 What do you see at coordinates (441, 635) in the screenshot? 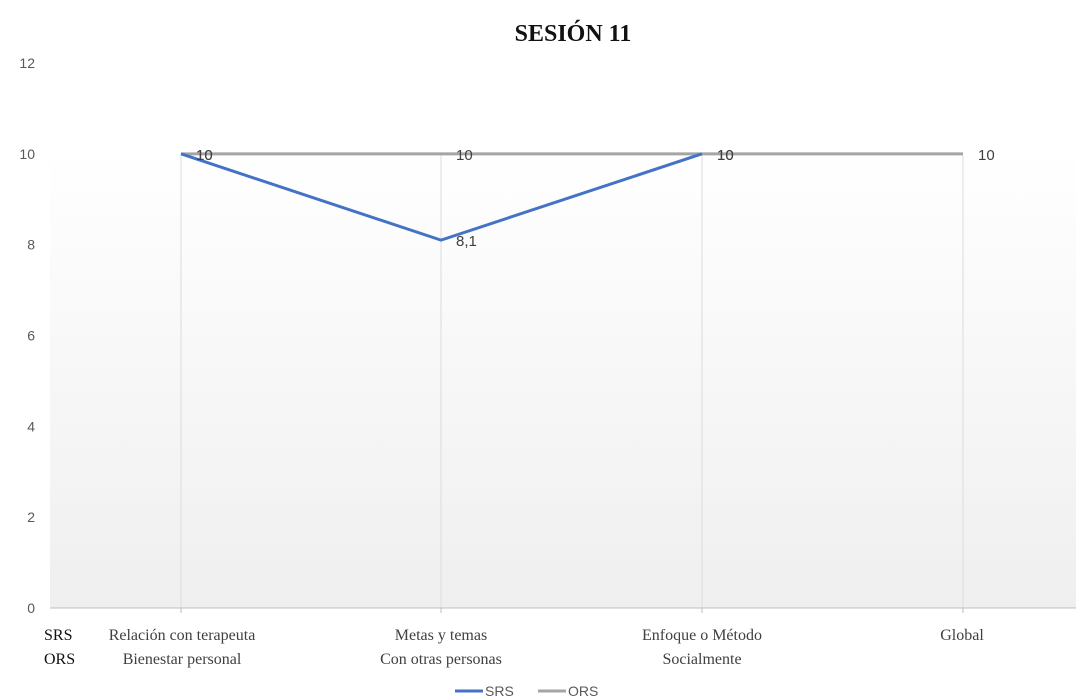
I see `category-label-srs: Metas y temas` at bounding box center [441, 635].